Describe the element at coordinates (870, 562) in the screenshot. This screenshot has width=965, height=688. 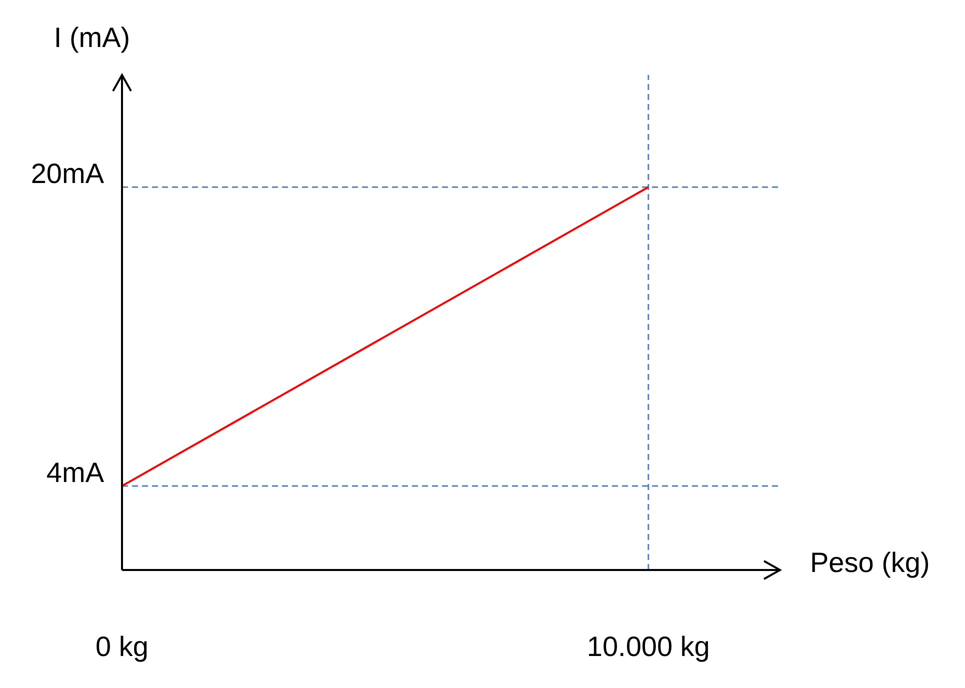
I see `x-axis-title: Peso (kg)` at that location.